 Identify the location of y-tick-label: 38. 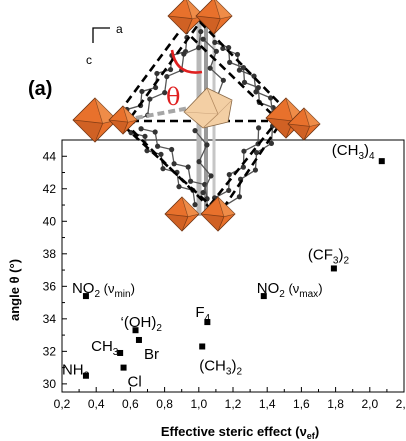
(50, 254).